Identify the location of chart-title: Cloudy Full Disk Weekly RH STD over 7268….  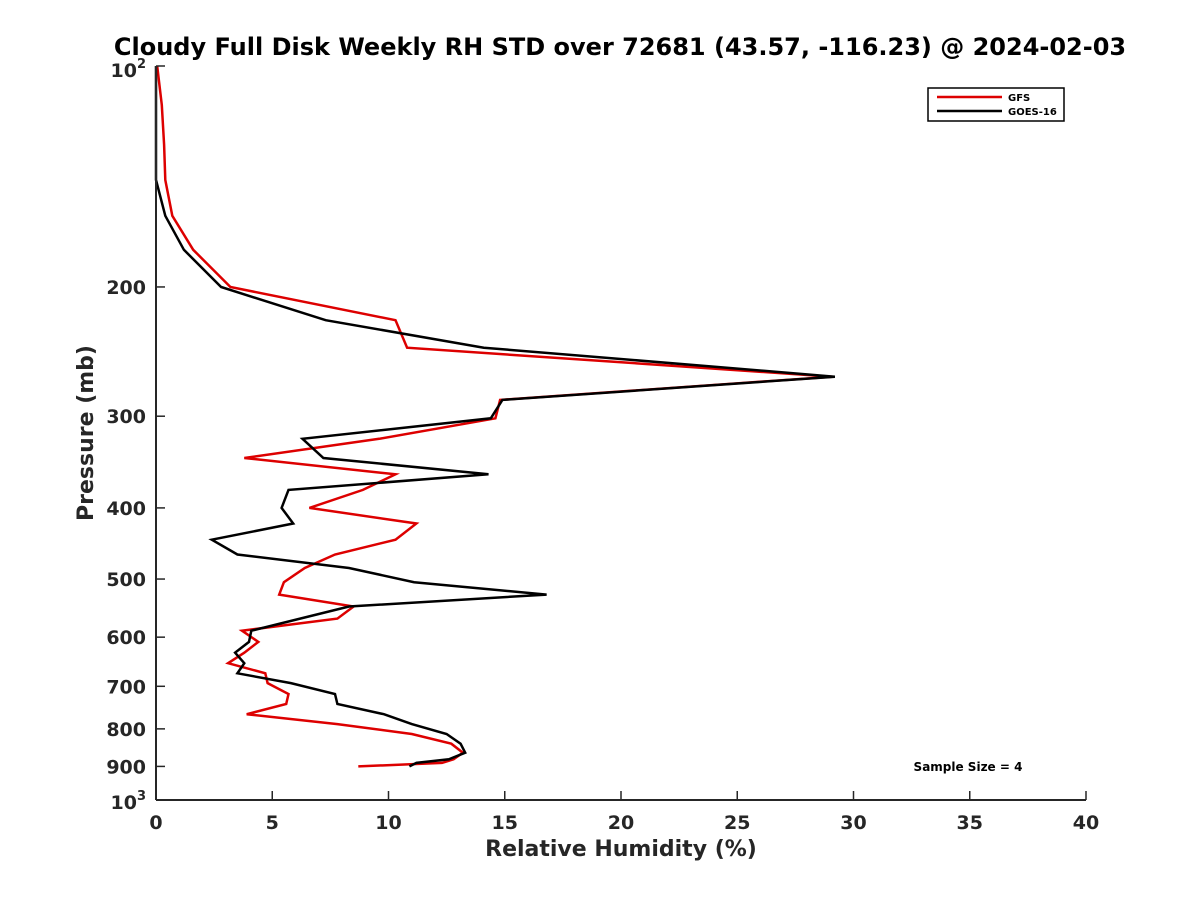
(620, 47).